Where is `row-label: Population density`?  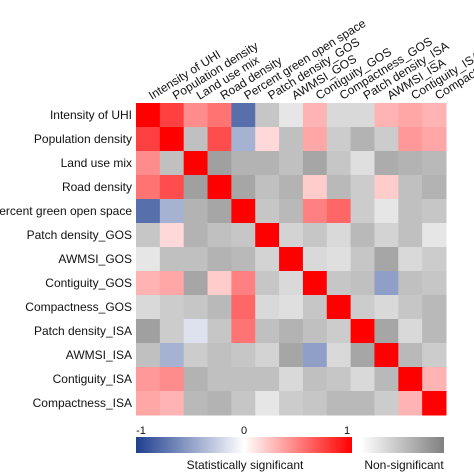
row-label: Population density is located at coordinates (83, 139).